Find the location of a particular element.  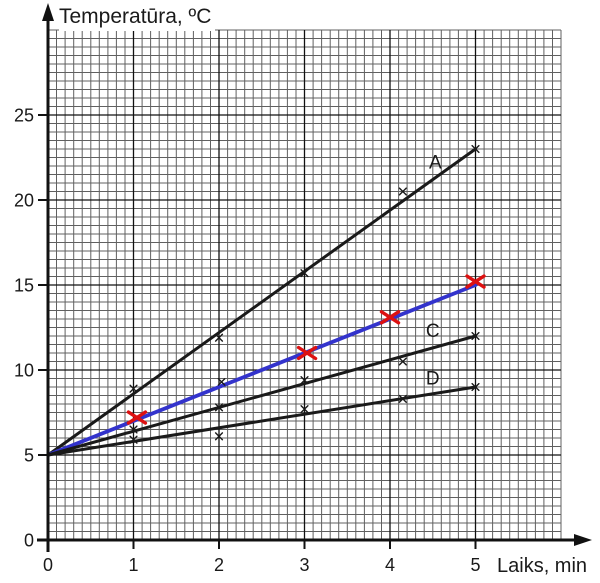

x-tick-label-5: 5 is located at coordinates (475, 565).